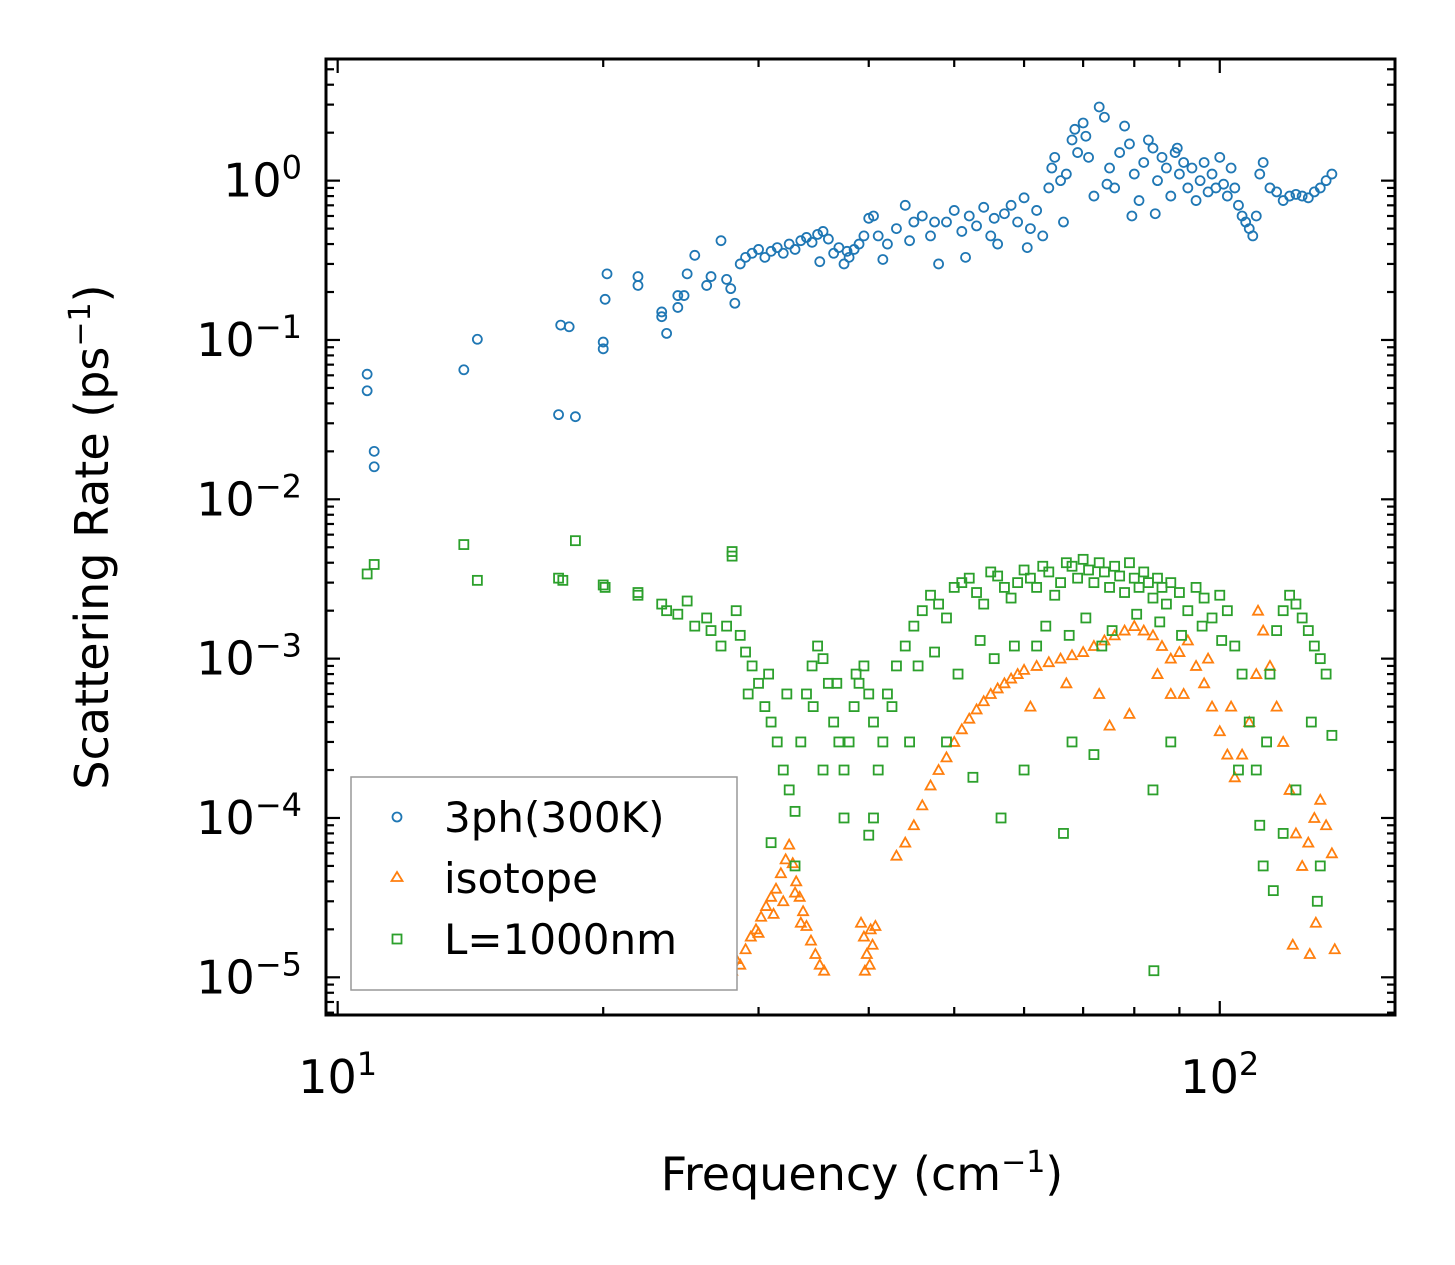 The height and width of the screenshot is (1265, 1455). What do you see at coordinates (397, 817) in the screenshot?
I see `legend-marker-3ph` at bounding box center [397, 817].